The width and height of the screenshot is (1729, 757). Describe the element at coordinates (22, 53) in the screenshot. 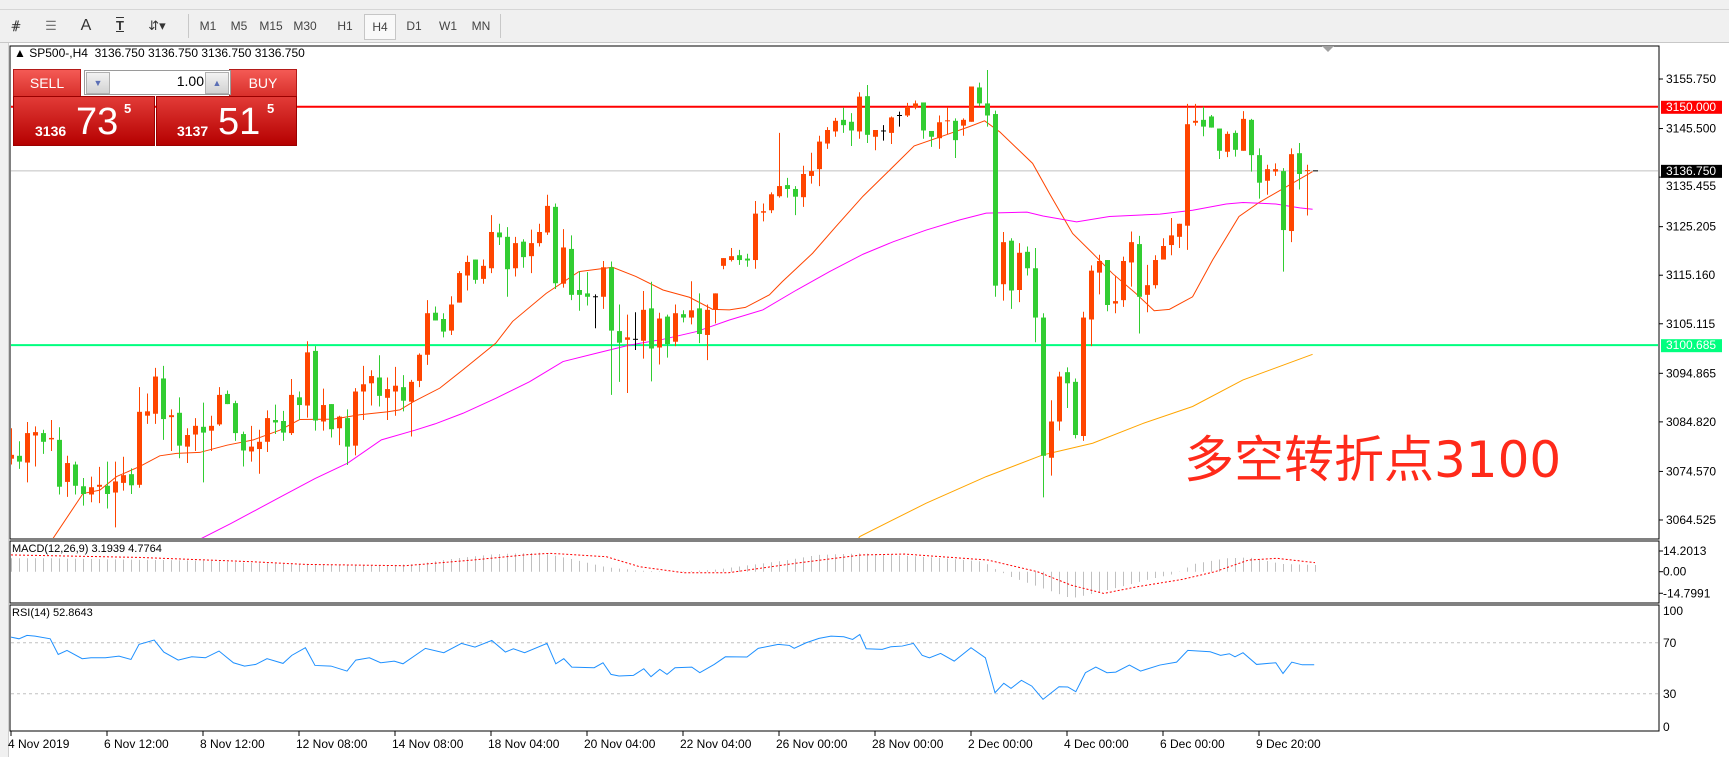

I see `collapse-triangle-icon: ▲` at that location.